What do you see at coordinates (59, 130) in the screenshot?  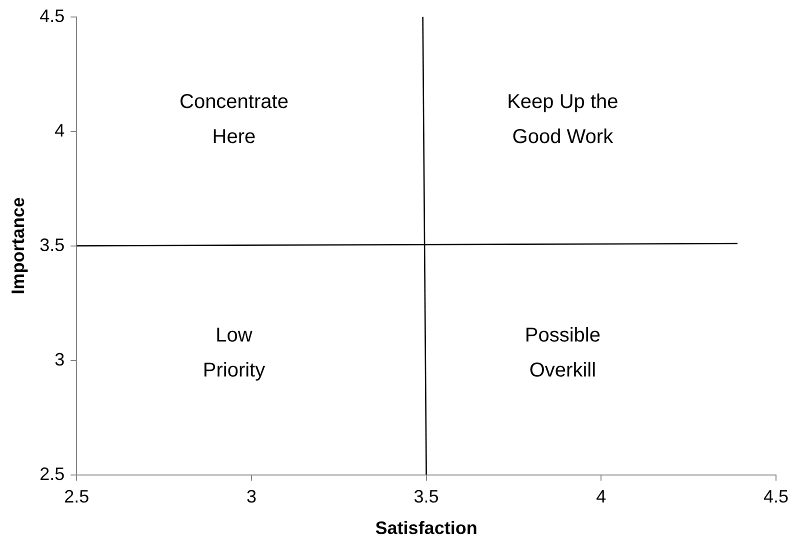 I see `y-tick-label: 4` at bounding box center [59, 130].